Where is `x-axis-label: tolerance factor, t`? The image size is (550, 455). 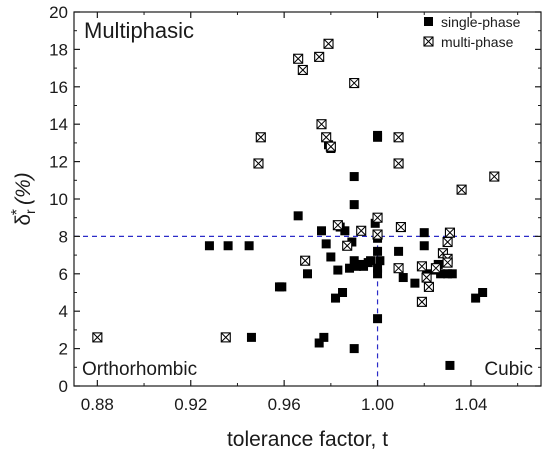 x-axis-label: tolerance factor, t is located at coordinates (307, 439).